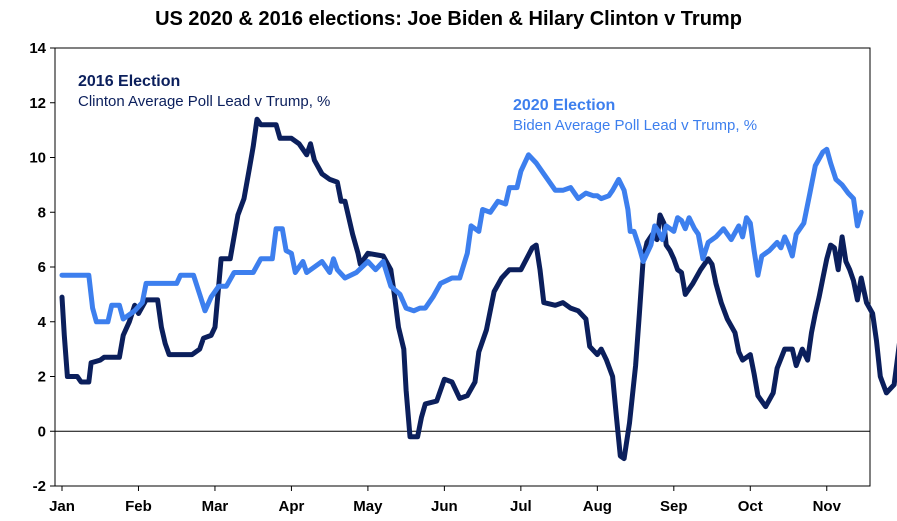  I want to click on x-tick-label: Jul, so click(521, 506).